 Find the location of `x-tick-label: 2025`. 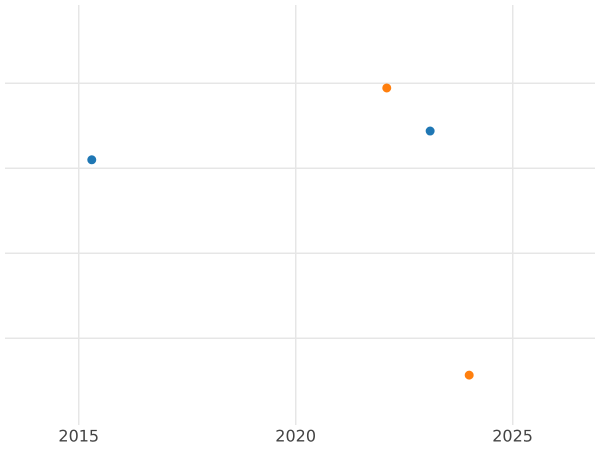

x-tick-label: 2025 is located at coordinates (512, 436).